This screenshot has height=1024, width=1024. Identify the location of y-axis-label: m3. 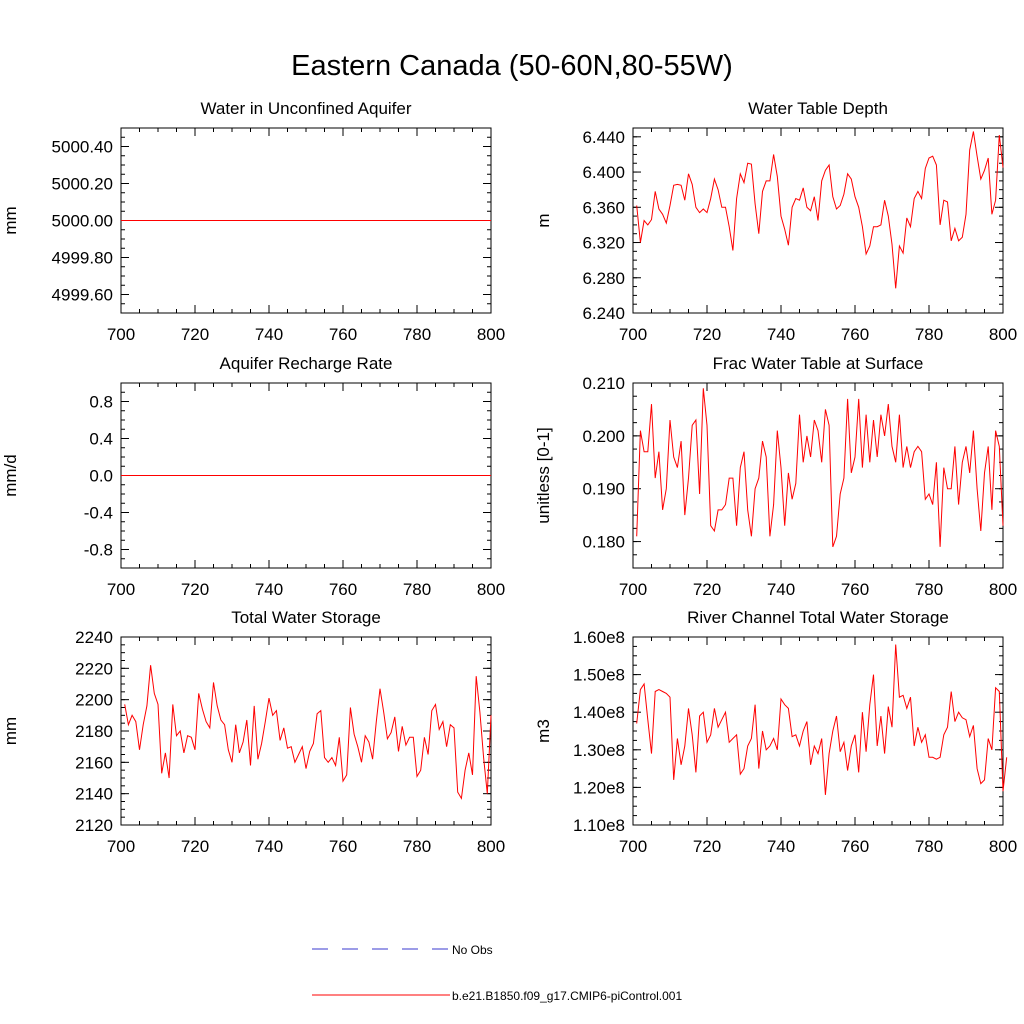
(543, 731).